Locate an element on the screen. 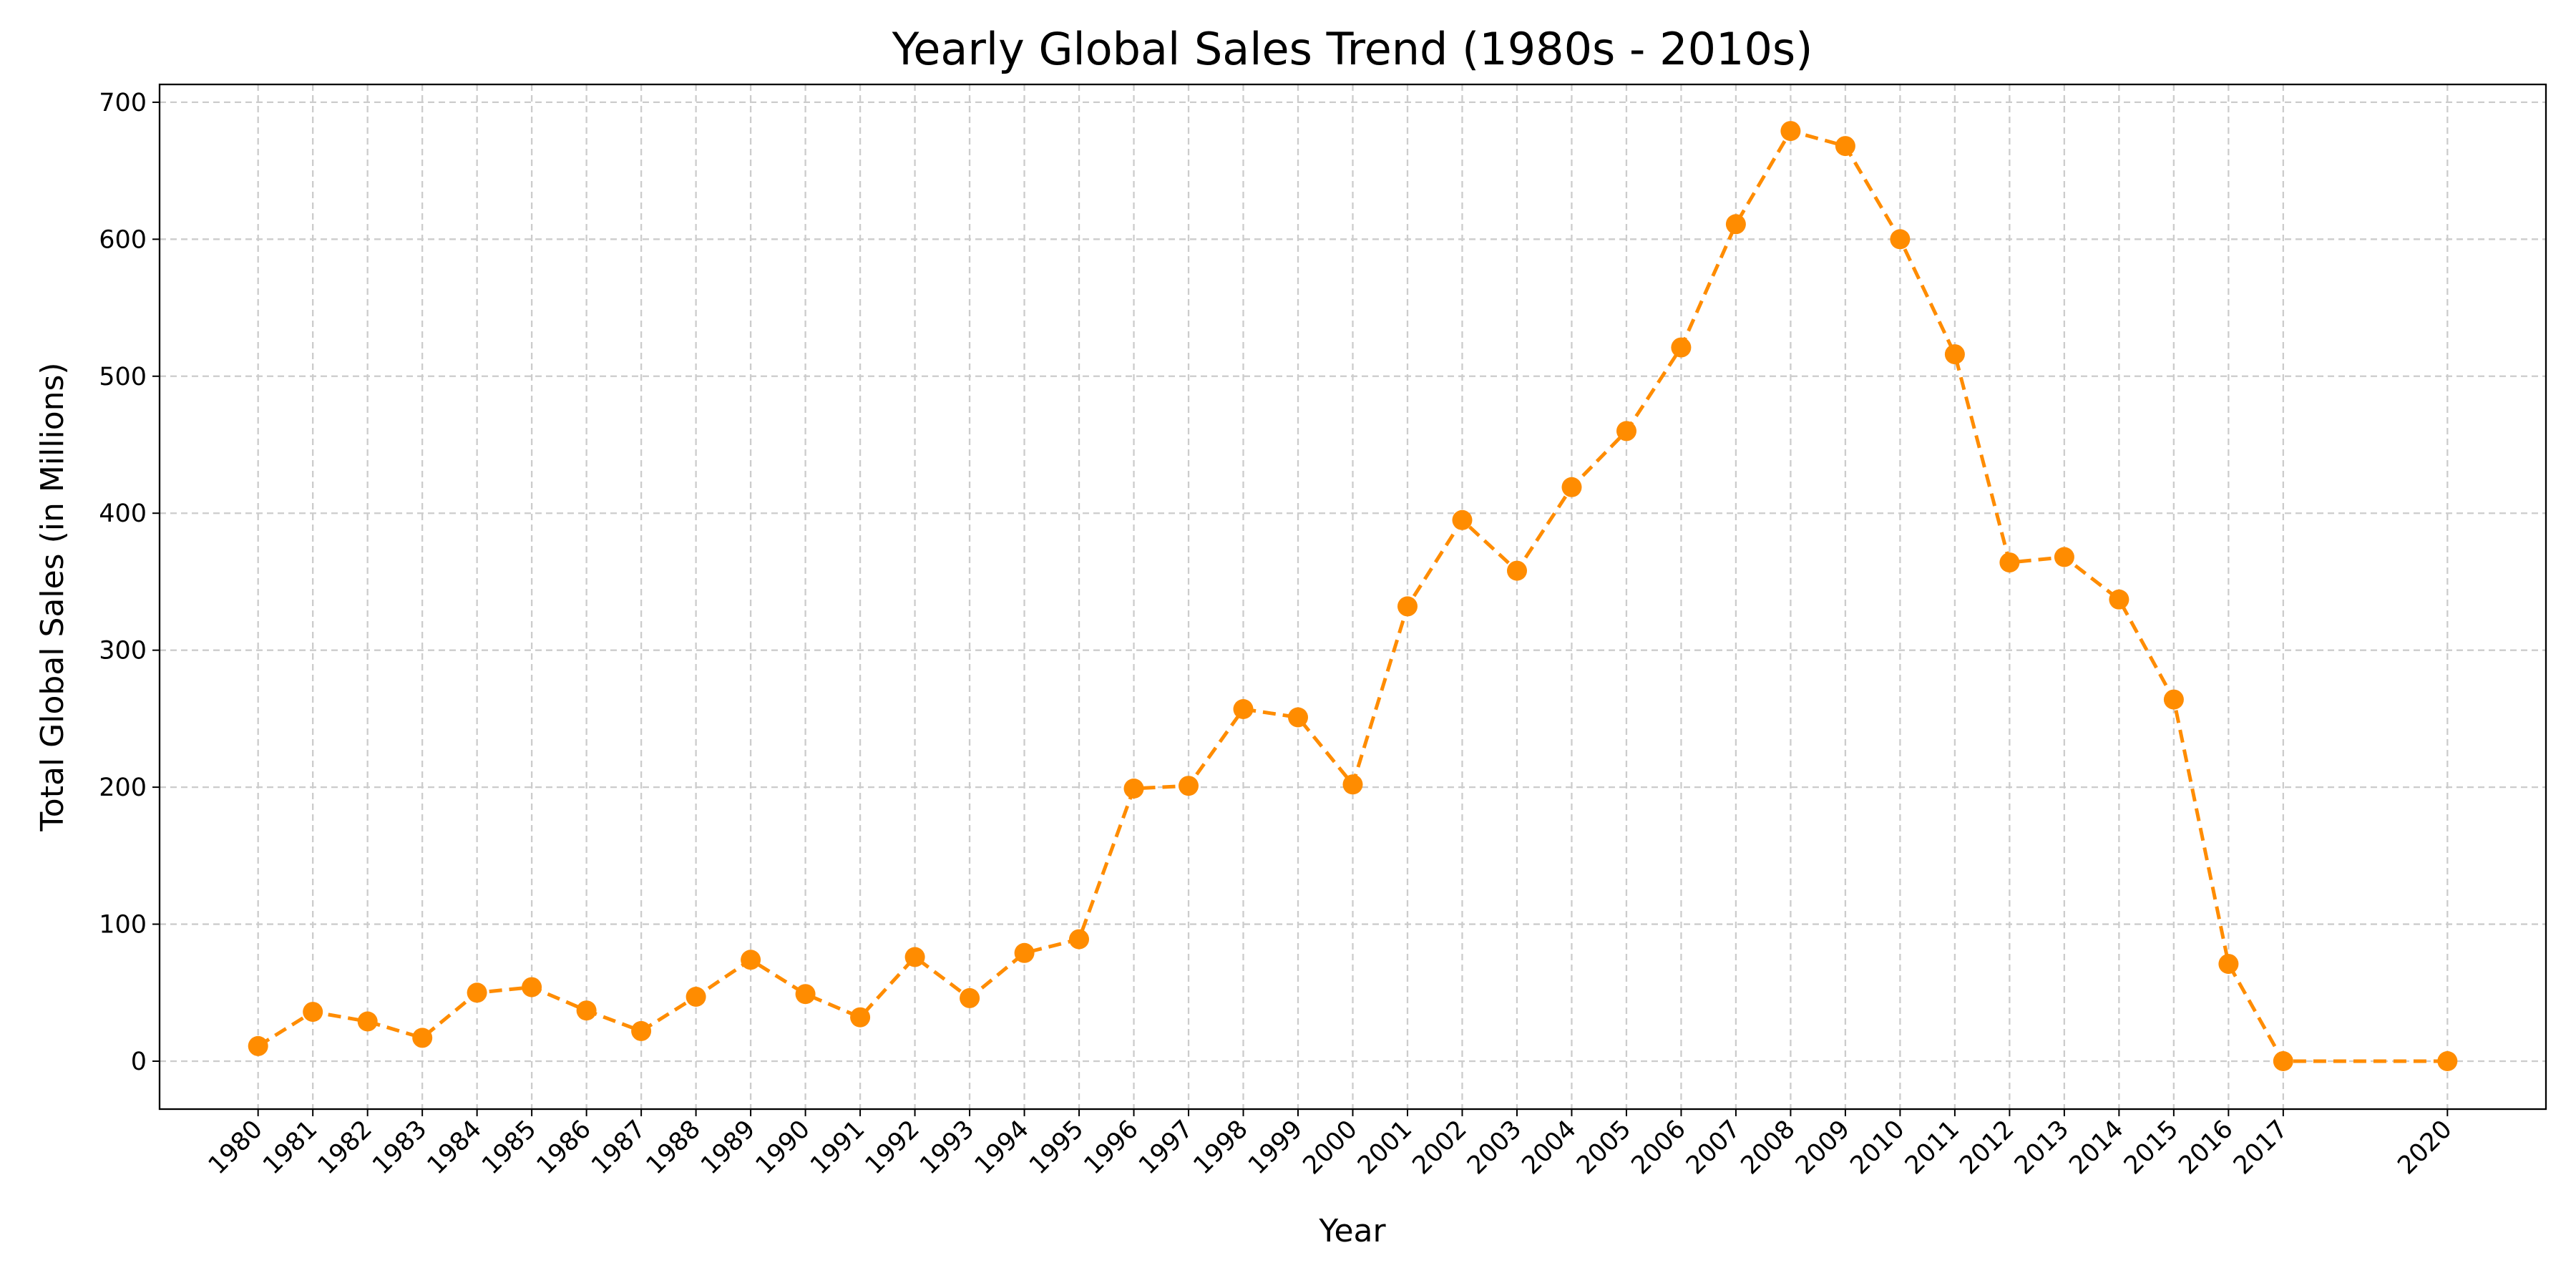 This screenshot has width=2576, height=1288. x-tick-label: 2003 is located at coordinates (1495, 1147).